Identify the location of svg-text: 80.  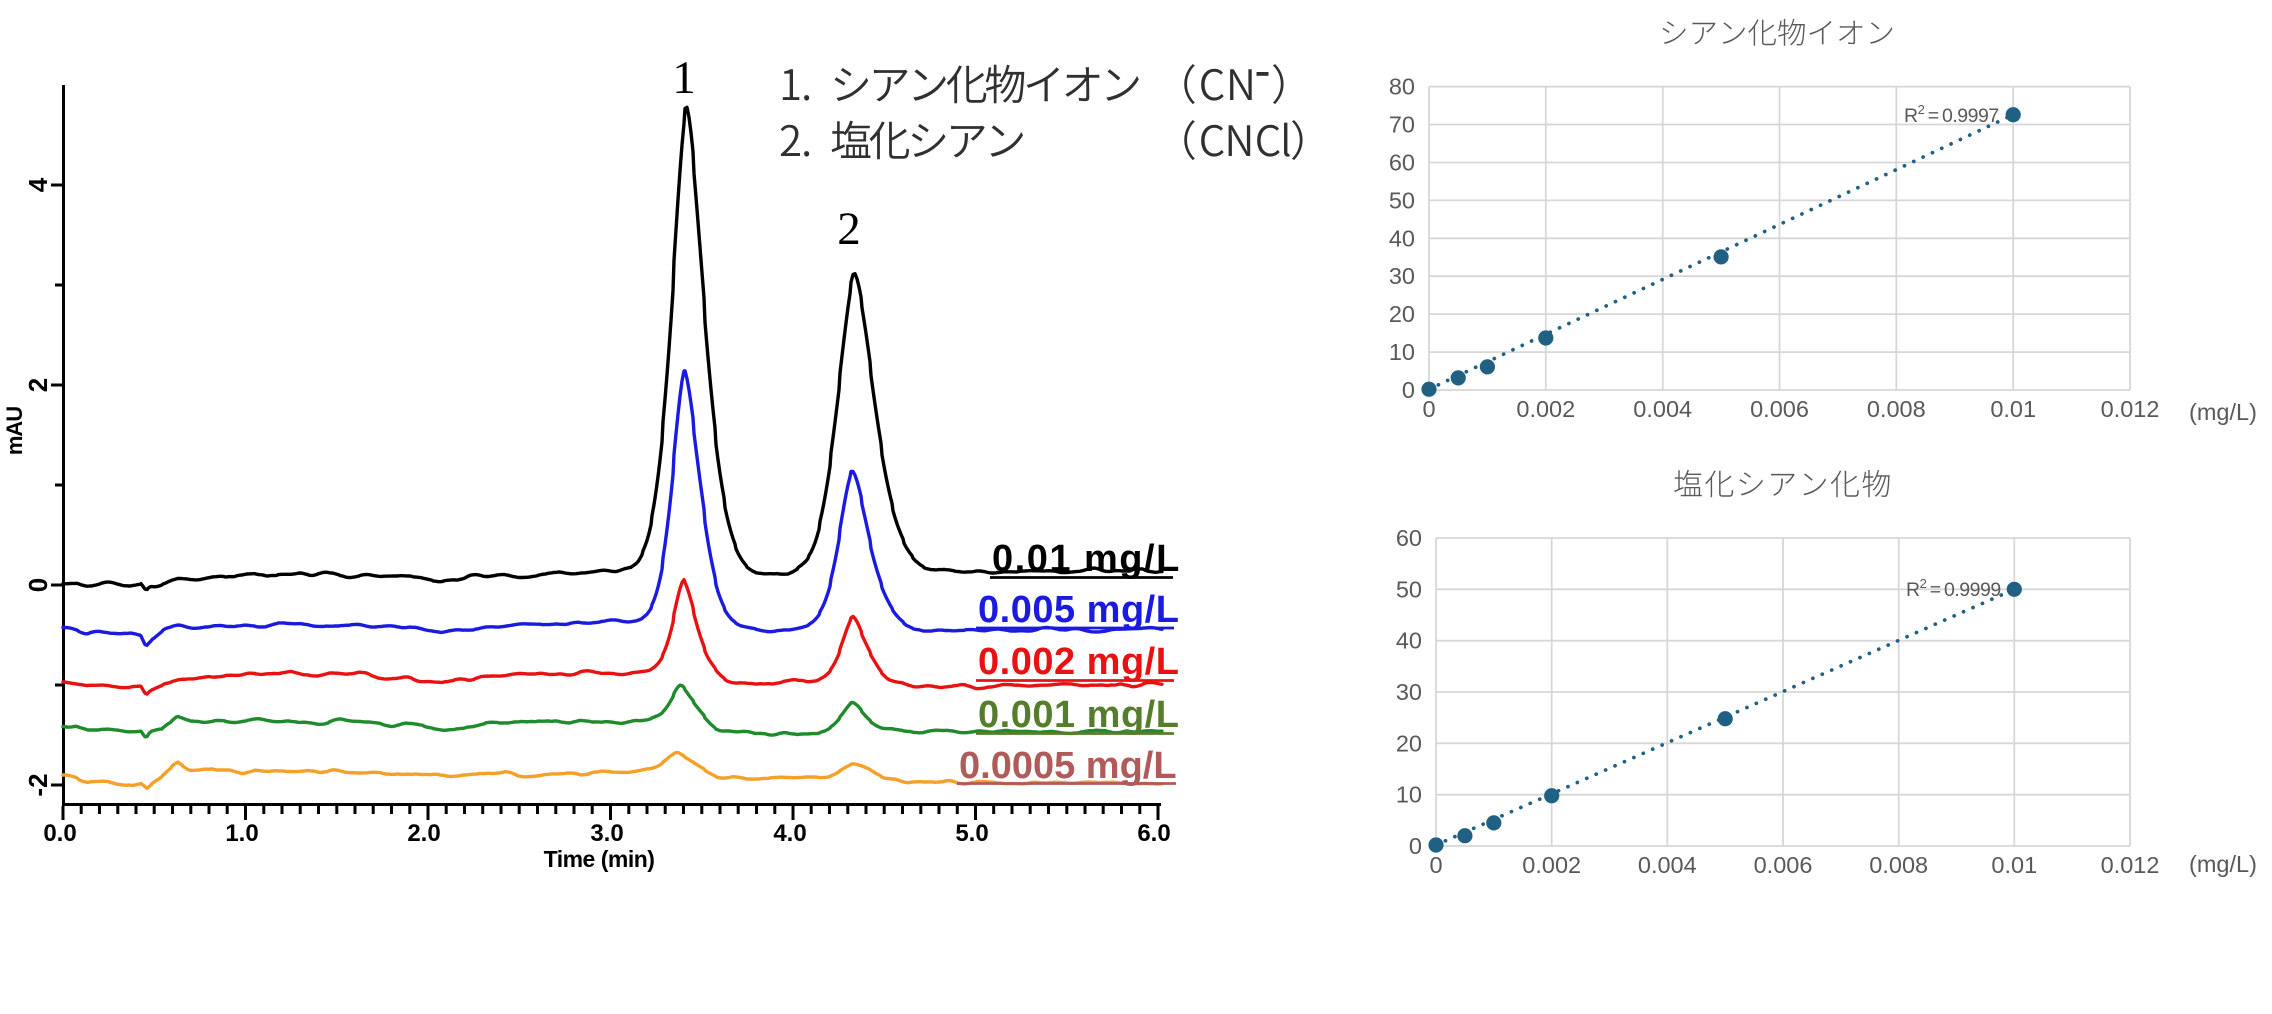
(1402, 87).